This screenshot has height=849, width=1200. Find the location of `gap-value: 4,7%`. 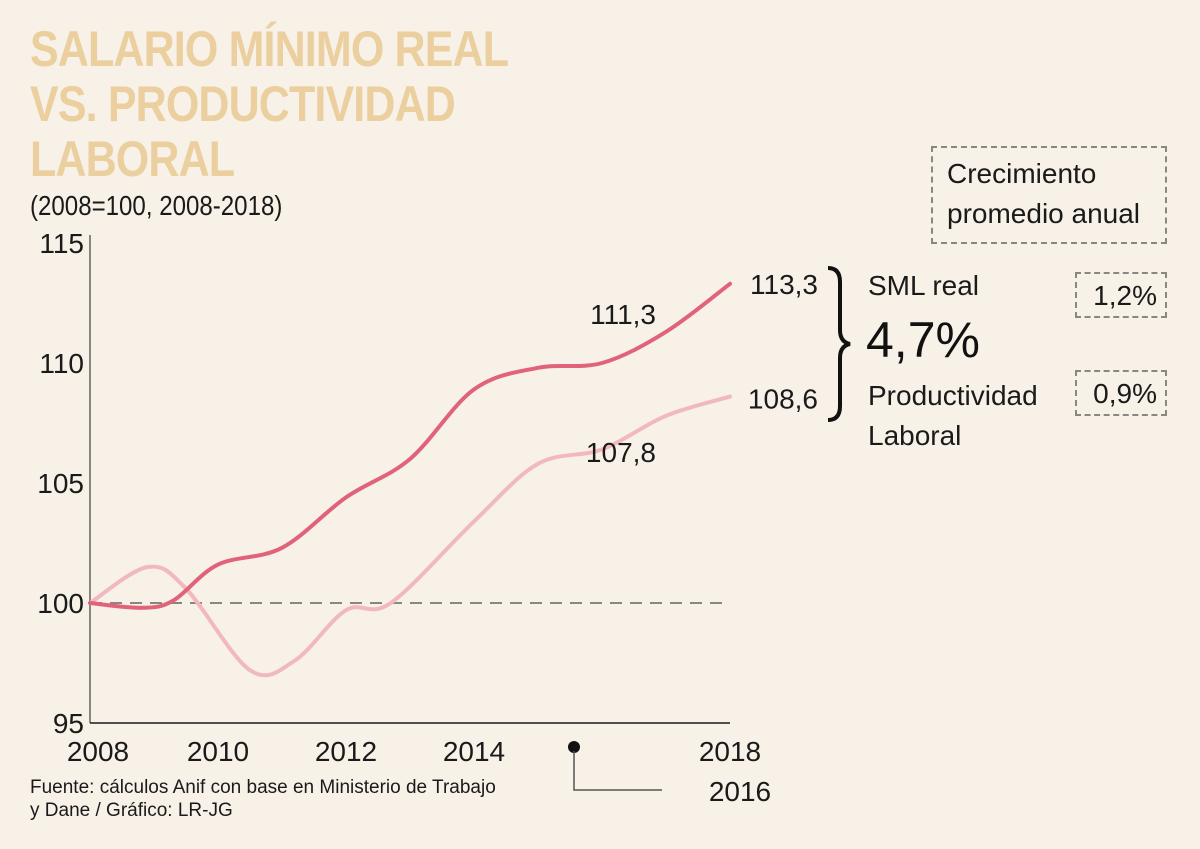

gap-value: 4,7% is located at coordinates (923, 340).